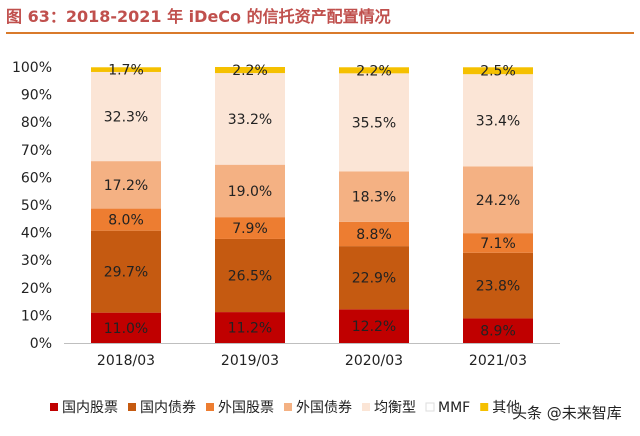 This screenshot has height=436, width=640. I want to click on data-label: 35.5%, so click(374, 123).